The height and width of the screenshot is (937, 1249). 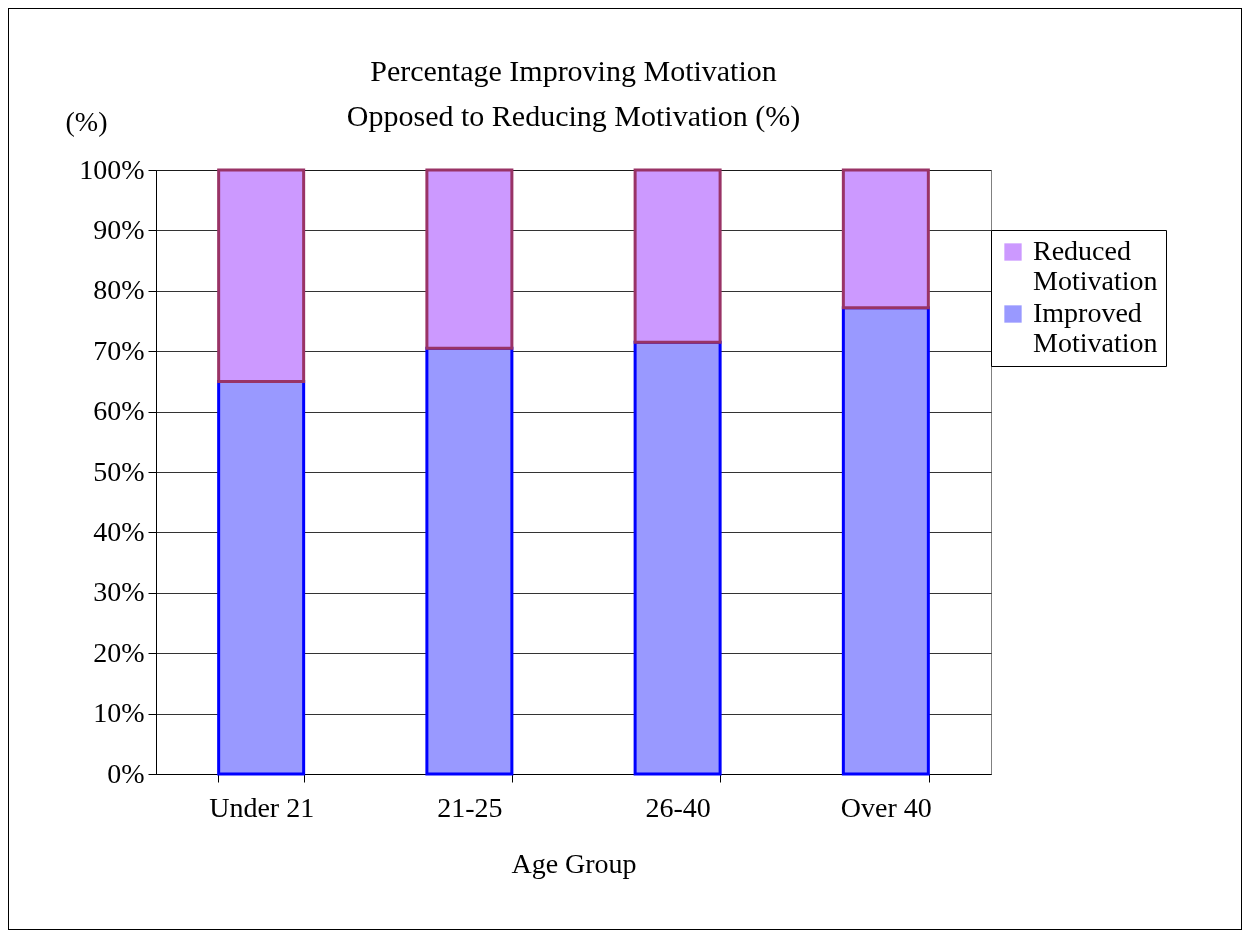 I want to click on legend-label: Improved Motivation, so click(x=1095, y=327).